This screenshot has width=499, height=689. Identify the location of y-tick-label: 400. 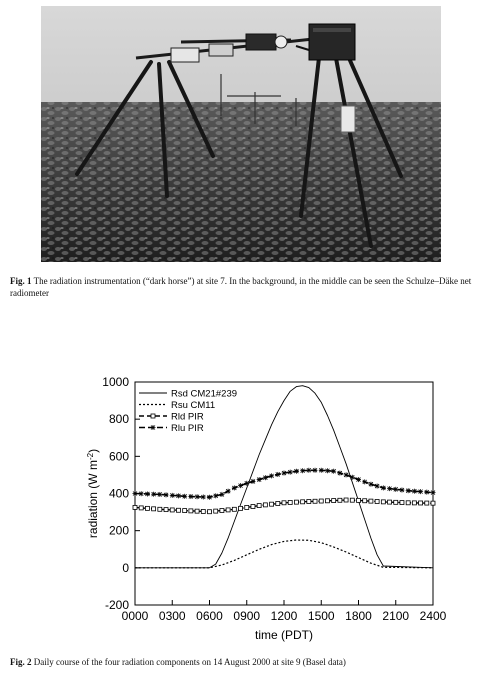
(119, 494).